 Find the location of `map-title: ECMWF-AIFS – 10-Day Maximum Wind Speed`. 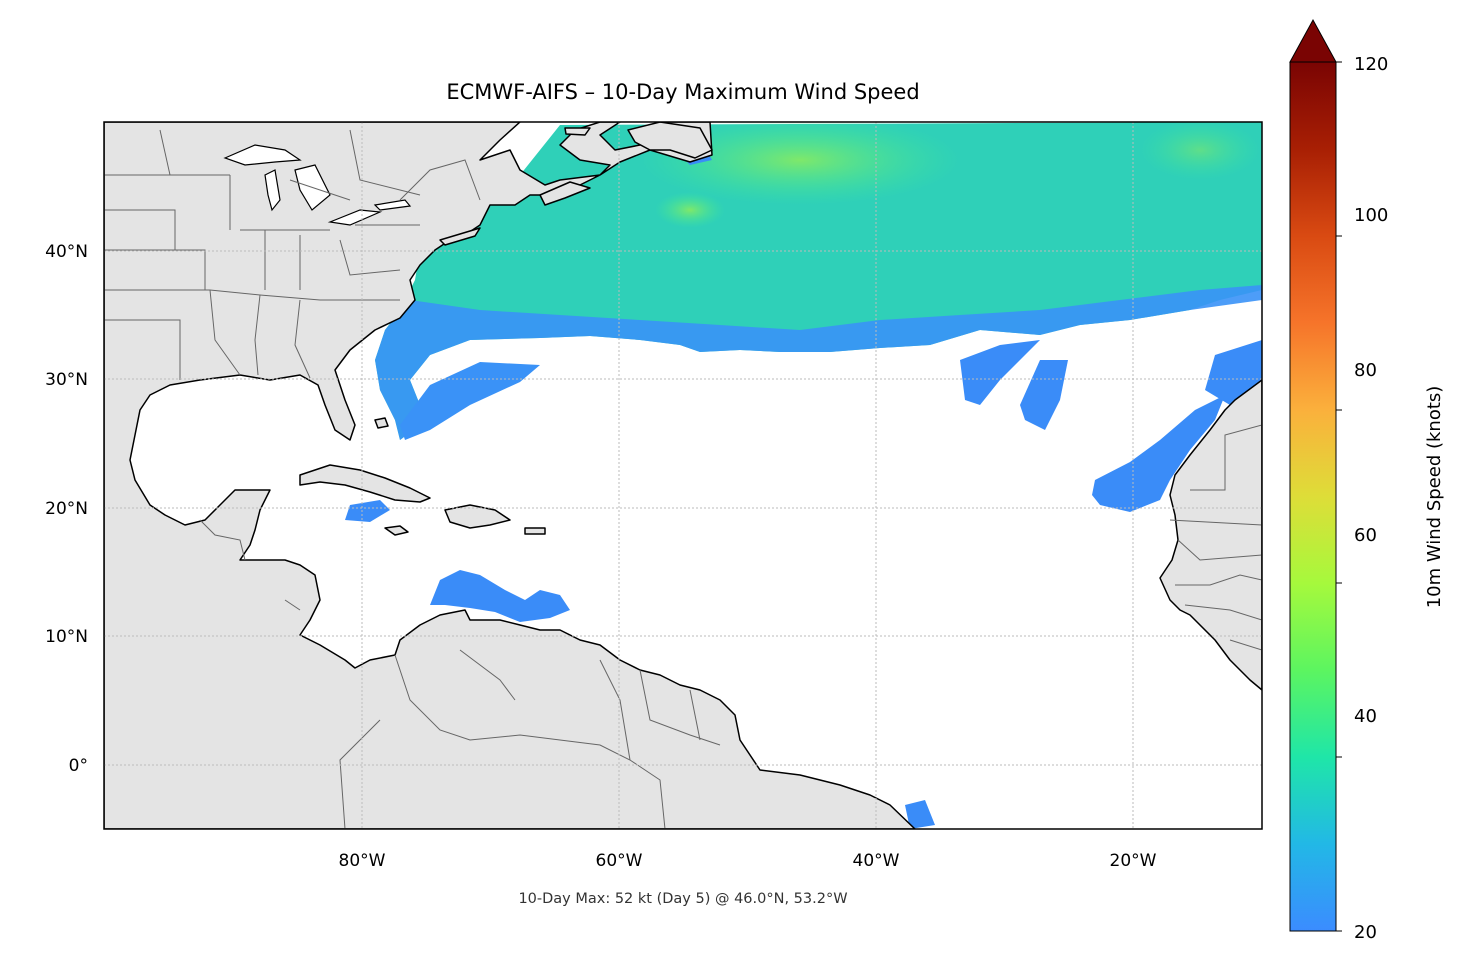

map-title: ECMWF-AIFS – 10-Day Maximum Wind Speed is located at coordinates (682, 92).